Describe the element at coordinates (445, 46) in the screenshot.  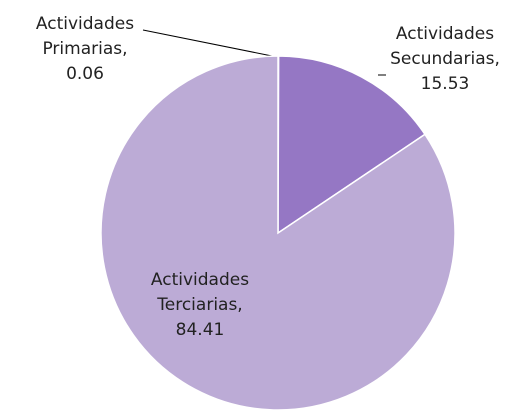
I see `category-label: Actividades Secundarias,` at that location.